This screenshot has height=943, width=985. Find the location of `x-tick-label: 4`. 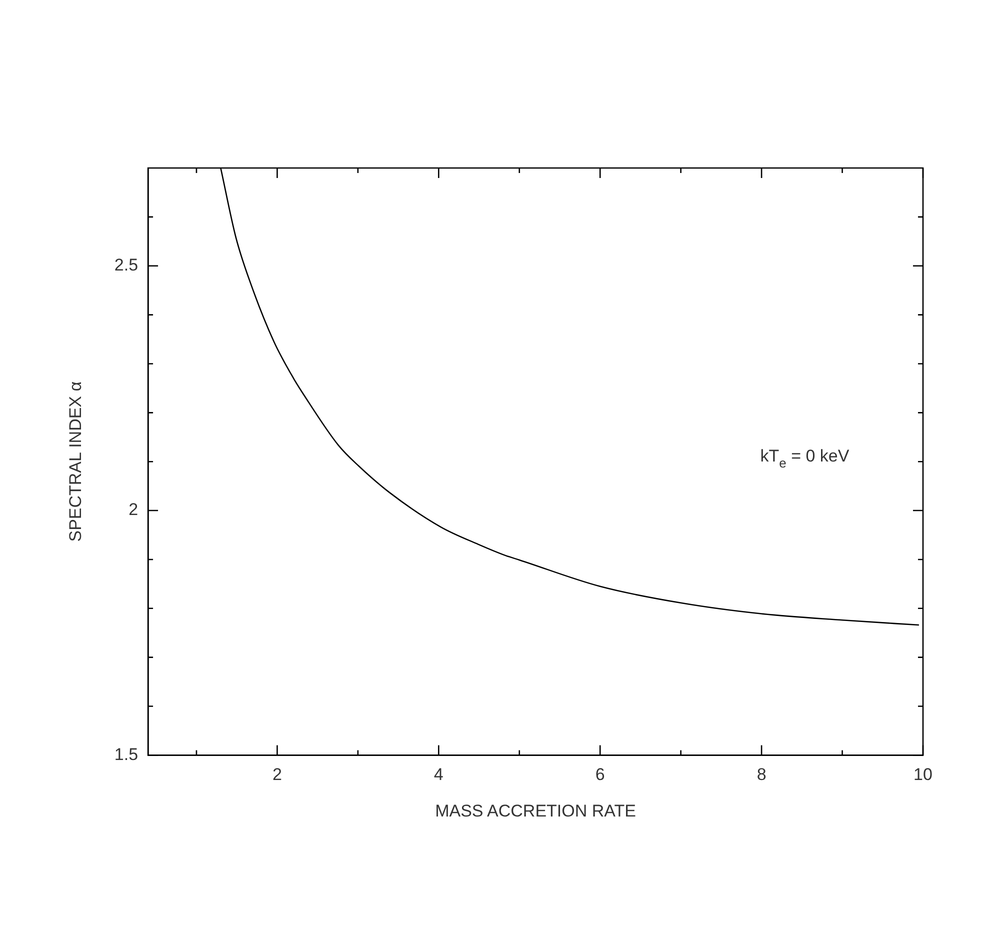

x-tick-label: 4 is located at coordinates (439, 774).